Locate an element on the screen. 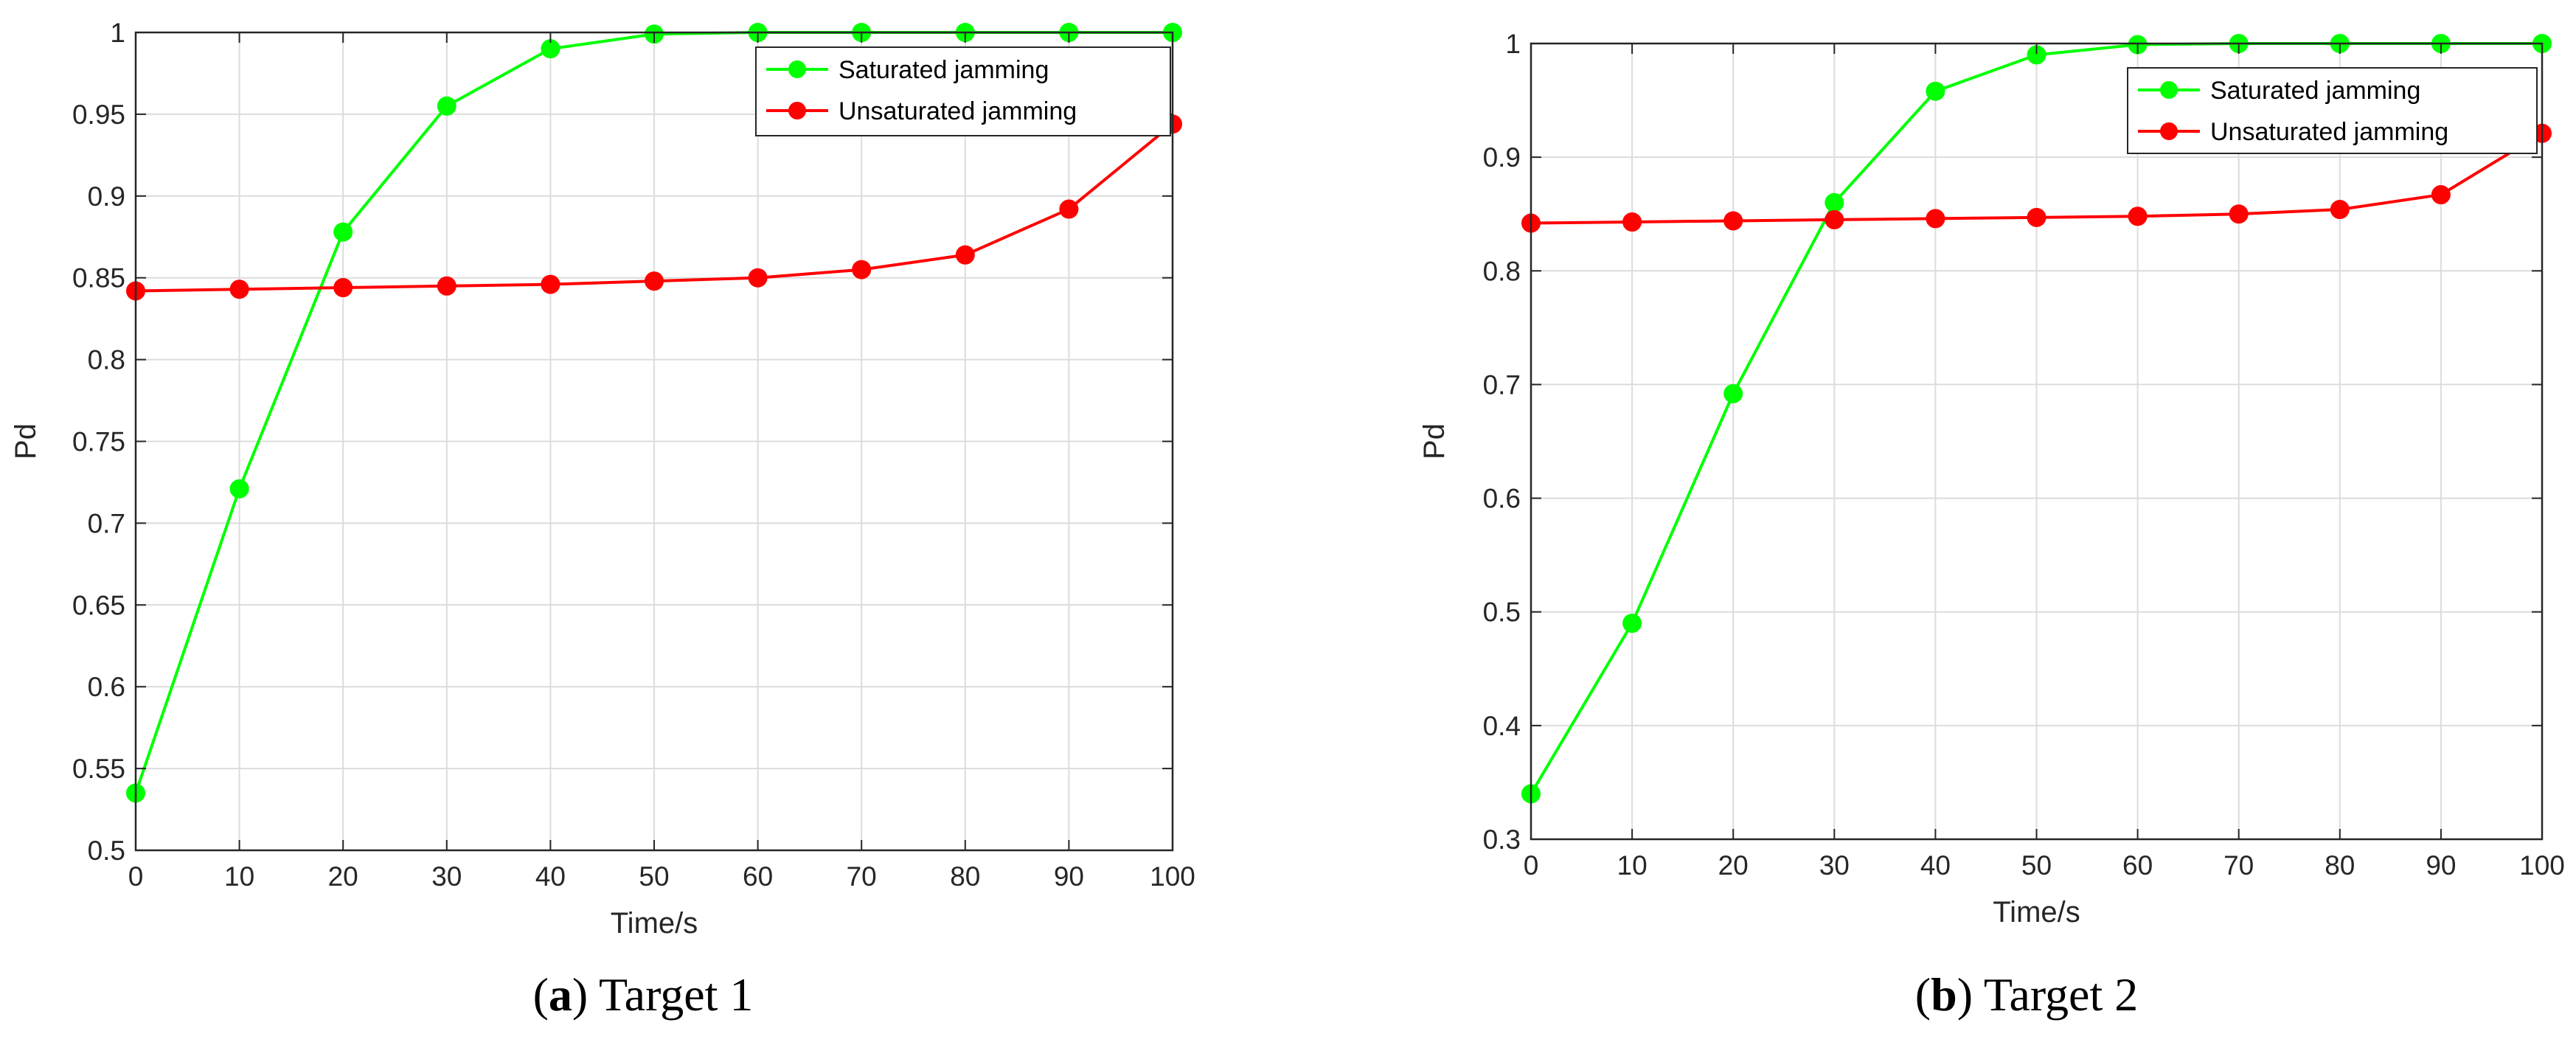 The image size is (2576, 1045). caption-text: ) Target 1 is located at coordinates (663, 994).